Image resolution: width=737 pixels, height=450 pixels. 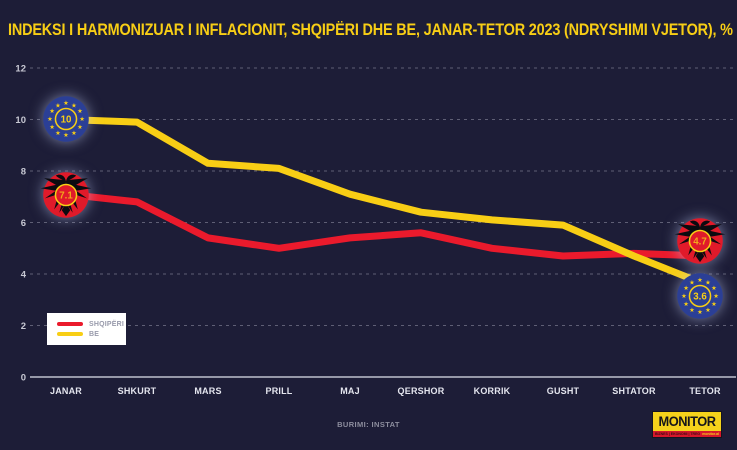 I want to click on legend: SHQIPËRI BE, so click(x=86, y=329).